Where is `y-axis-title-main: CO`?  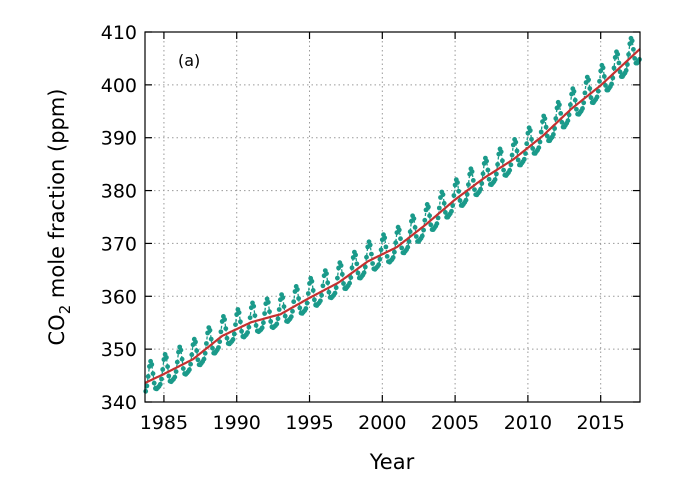 y-axis-title-main: CO is located at coordinates (57, 329).